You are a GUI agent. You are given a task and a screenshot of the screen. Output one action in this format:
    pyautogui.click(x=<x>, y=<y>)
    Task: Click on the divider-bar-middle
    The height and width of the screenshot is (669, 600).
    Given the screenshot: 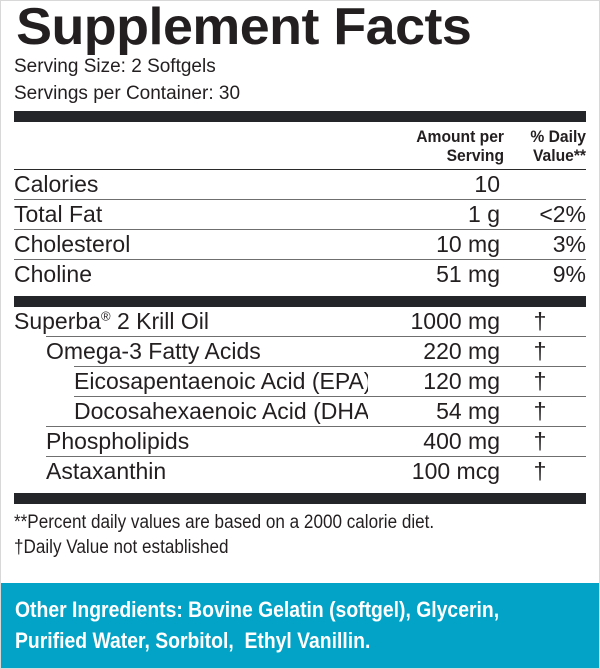 What is the action you would take?
    pyautogui.click(x=300, y=301)
    